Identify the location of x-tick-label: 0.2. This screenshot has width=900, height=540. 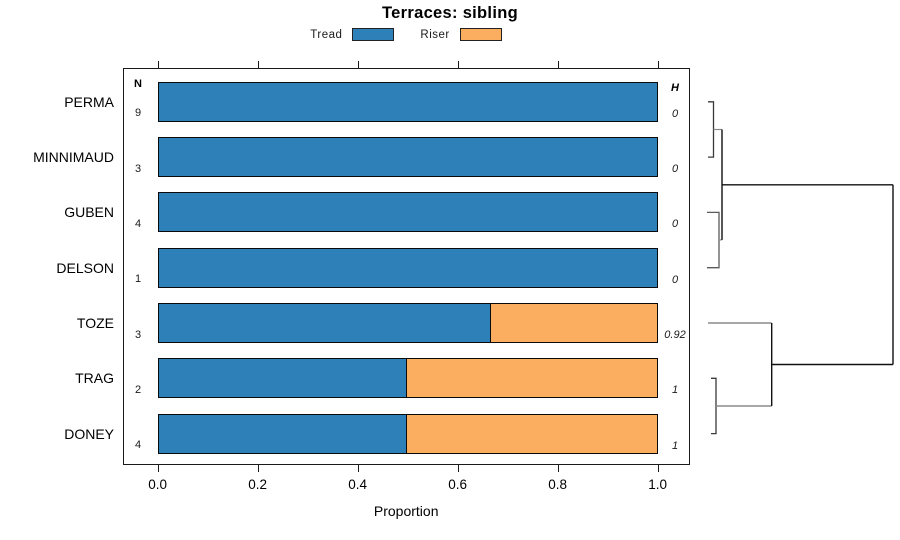
(258, 484).